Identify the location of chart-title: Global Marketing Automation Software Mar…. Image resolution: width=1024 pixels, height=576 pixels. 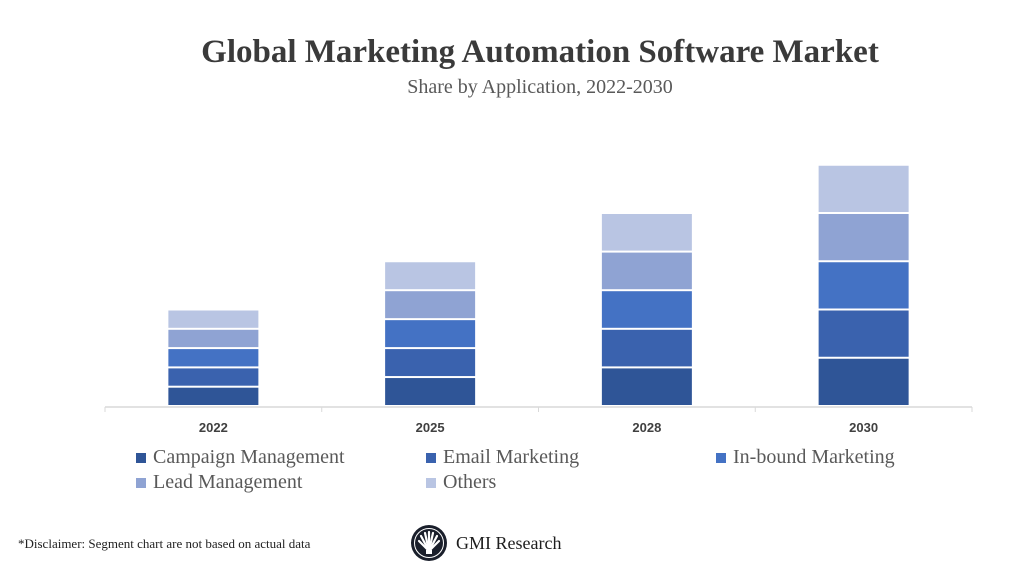
(540, 52).